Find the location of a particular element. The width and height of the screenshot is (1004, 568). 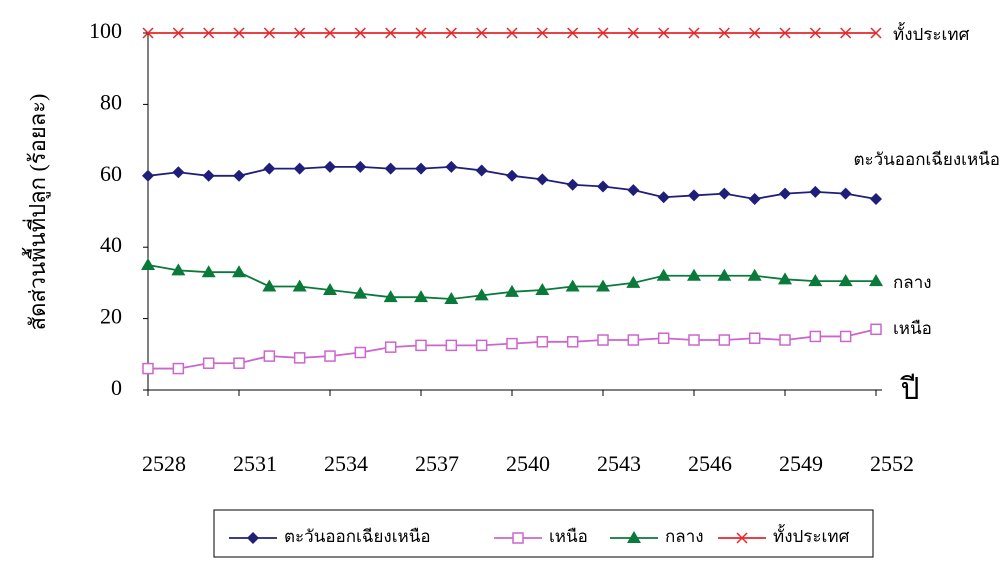

y-tick-label: 60 is located at coordinates (111, 173).